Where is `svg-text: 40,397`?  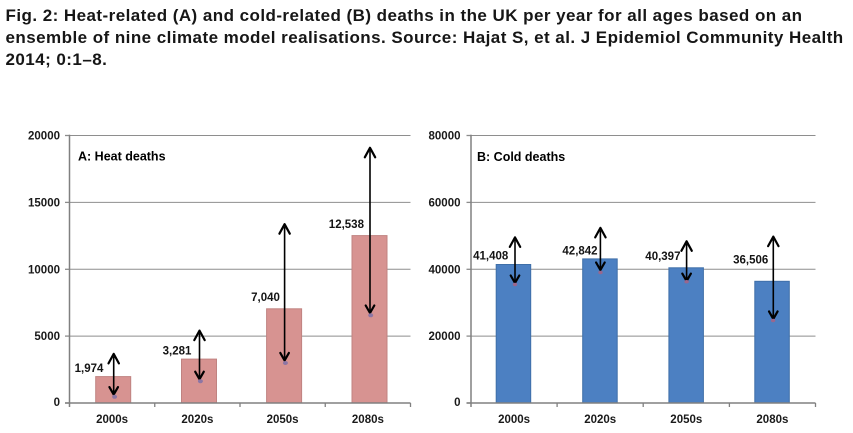 svg-text: 40,397 is located at coordinates (662, 257).